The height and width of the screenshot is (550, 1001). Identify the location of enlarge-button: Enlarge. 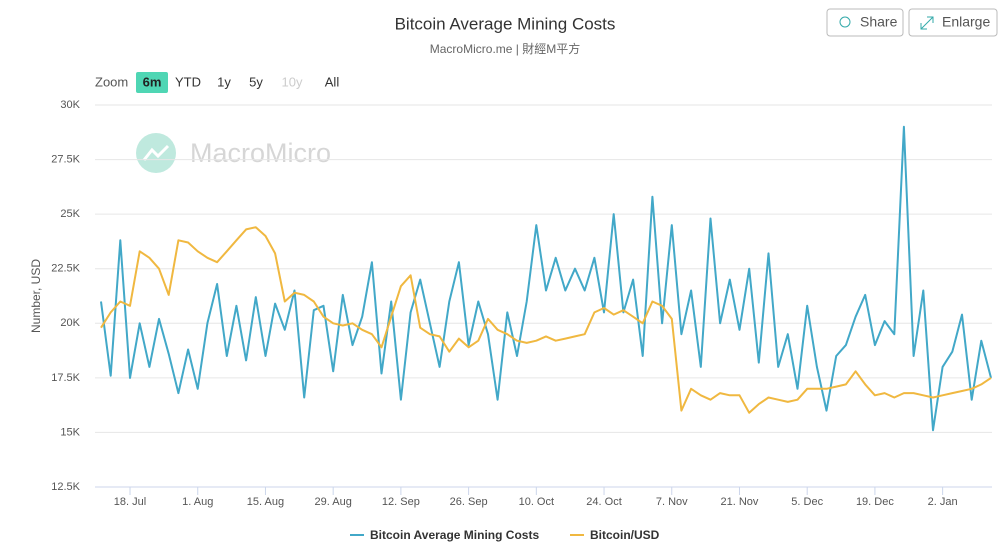
(953, 22).